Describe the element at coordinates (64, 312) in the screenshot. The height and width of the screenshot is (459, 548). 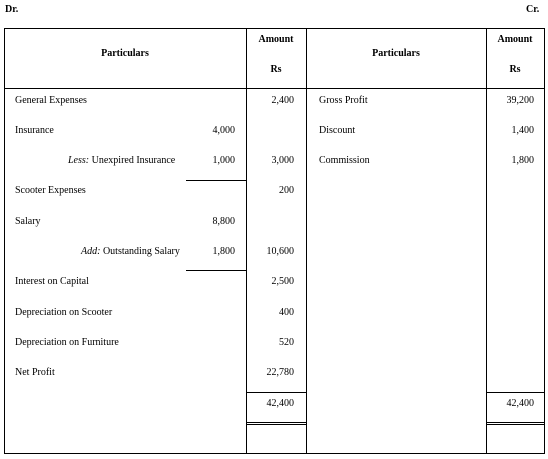
I see `debit-dep-scooter-label: Depreciation on Scooter` at that location.